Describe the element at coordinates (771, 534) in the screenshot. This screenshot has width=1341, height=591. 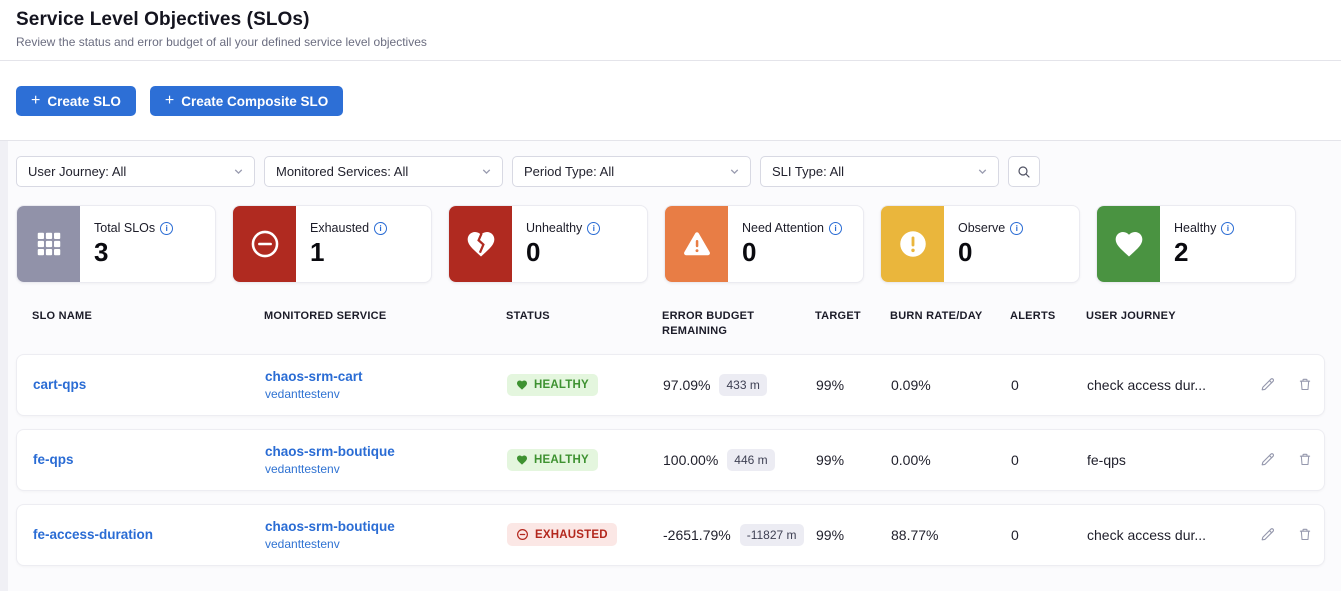
I see `error-budget-minutes-badge: -11827 m` at that location.